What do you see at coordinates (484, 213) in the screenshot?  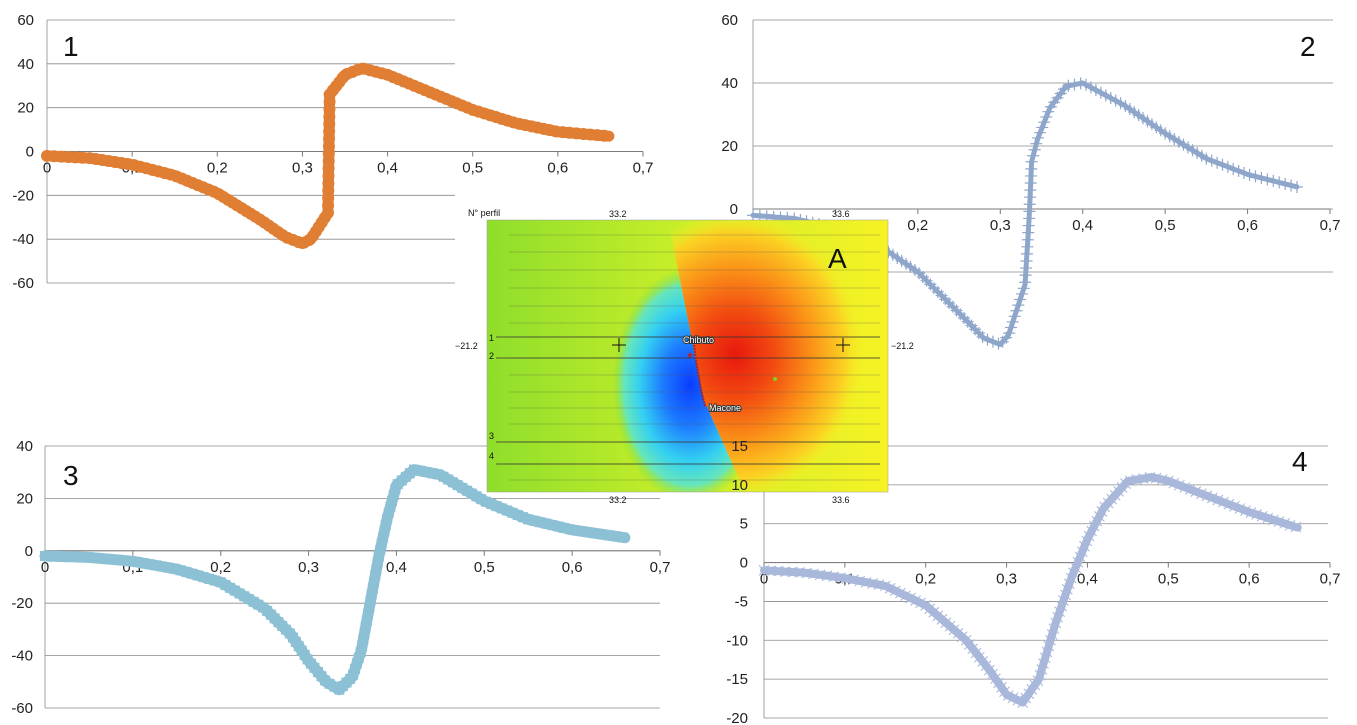 I see `profile-header: N° perfil` at bounding box center [484, 213].